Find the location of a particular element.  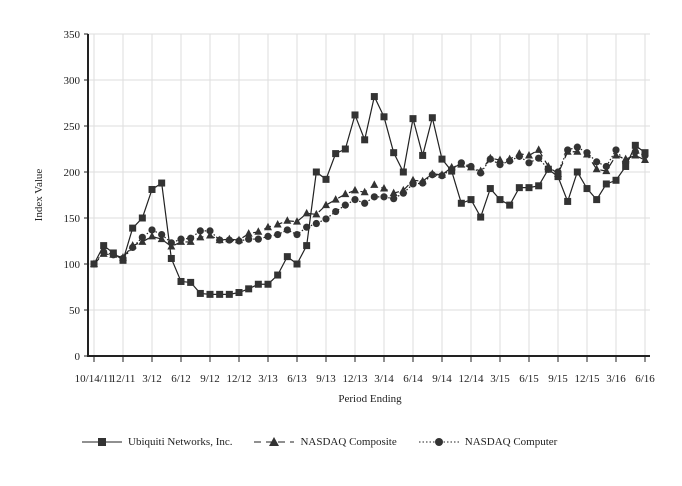

x-tick-label: 6/12 is located at coordinates (181, 379).